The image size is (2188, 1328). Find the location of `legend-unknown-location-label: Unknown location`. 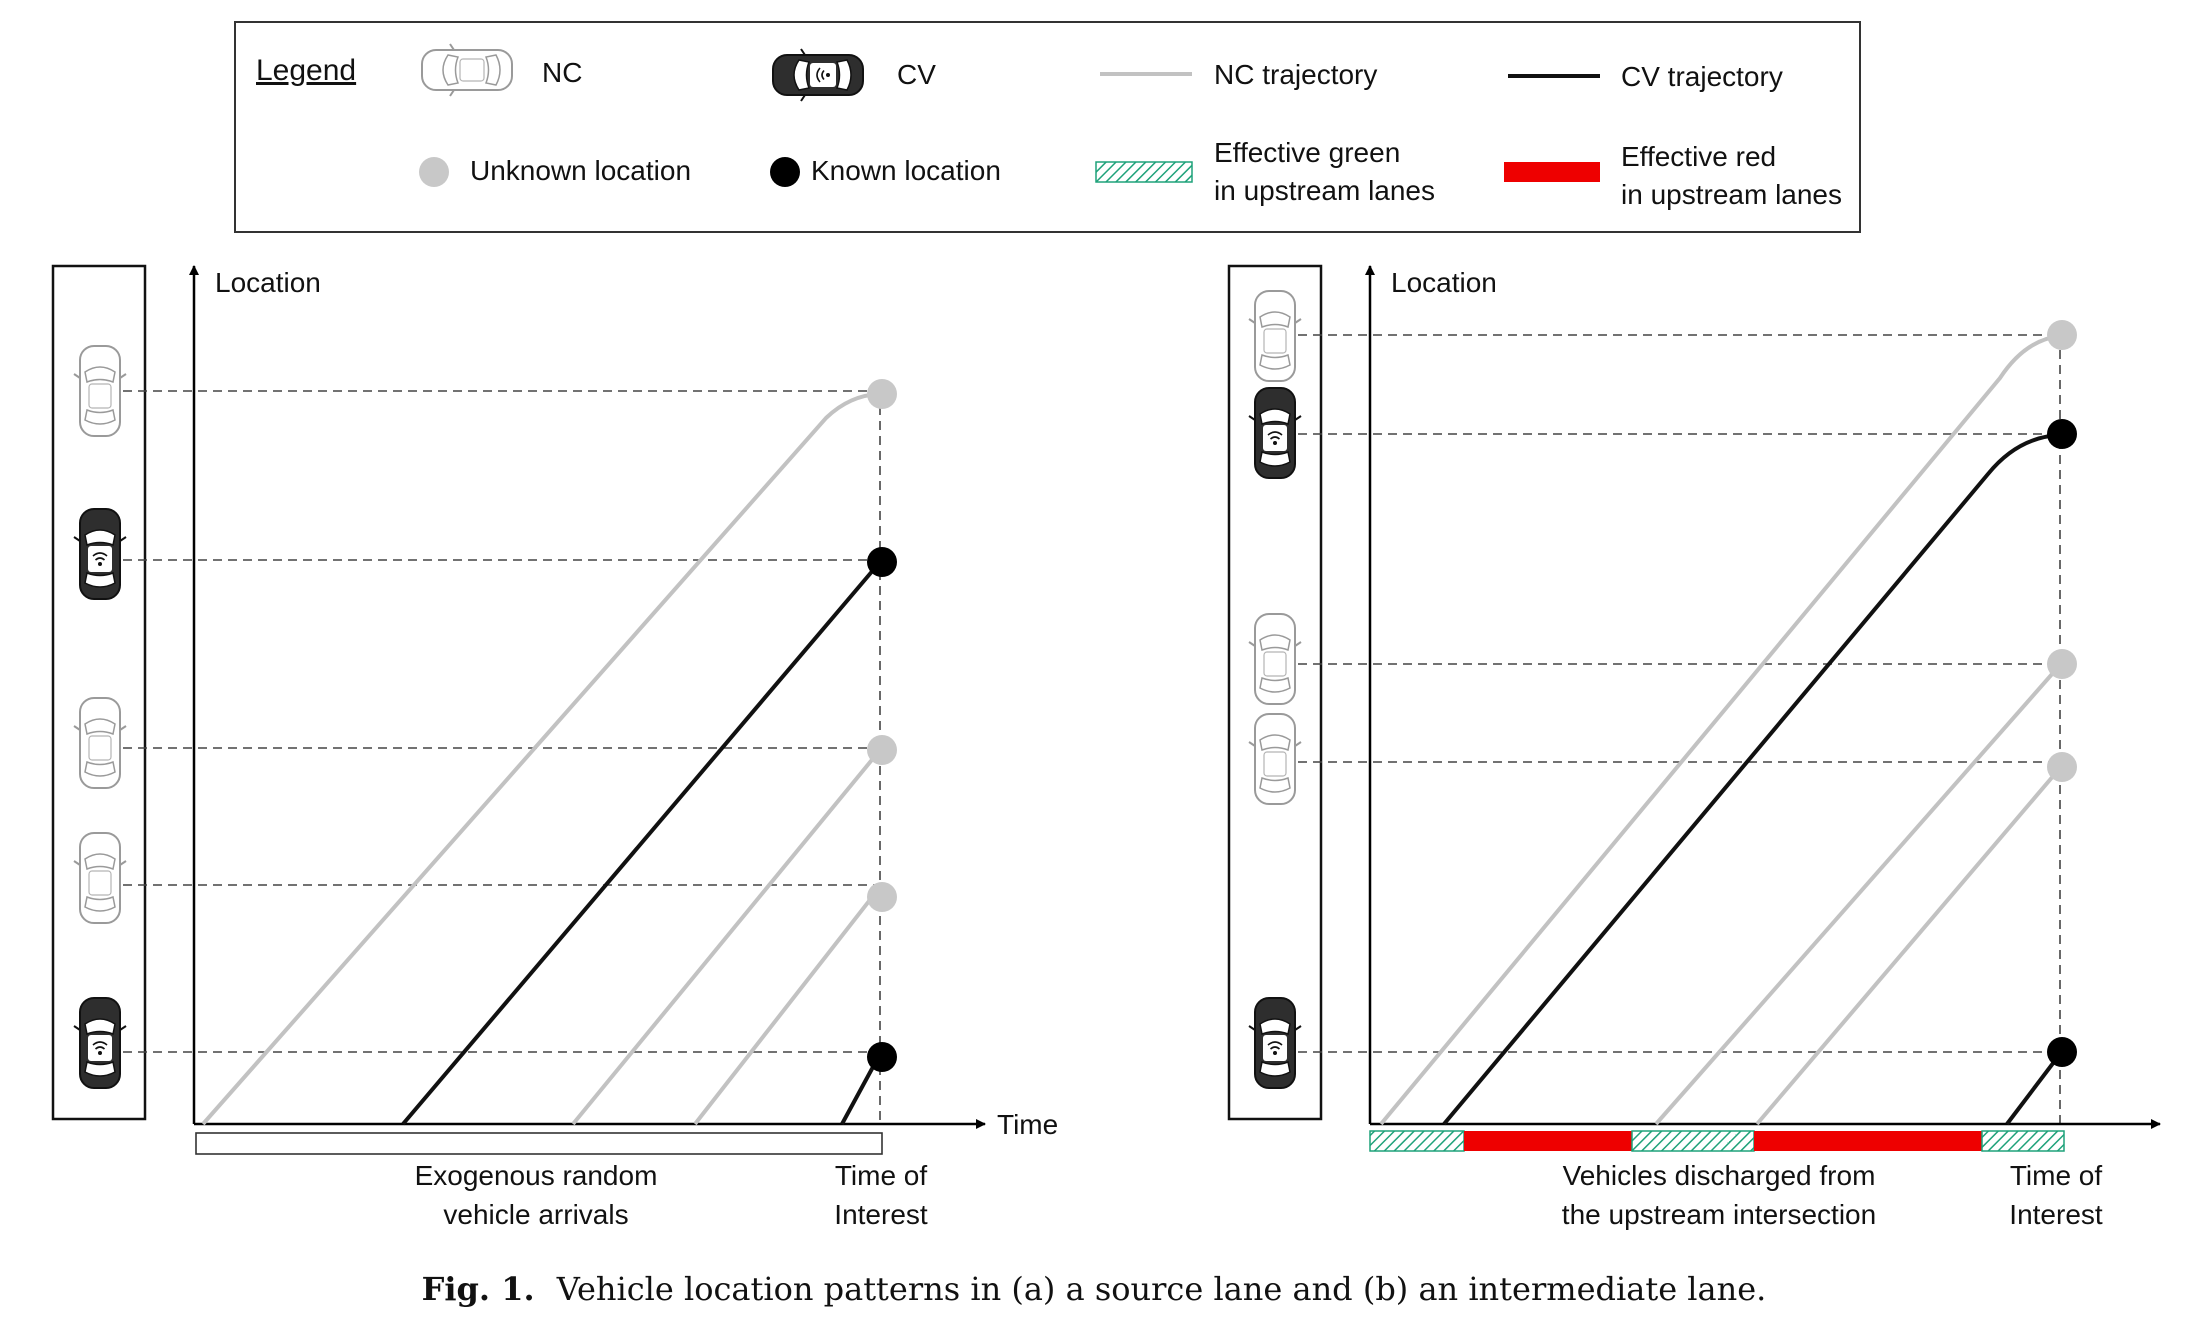

legend-unknown-location-label: Unknown location is located at coordinates (580, 170).